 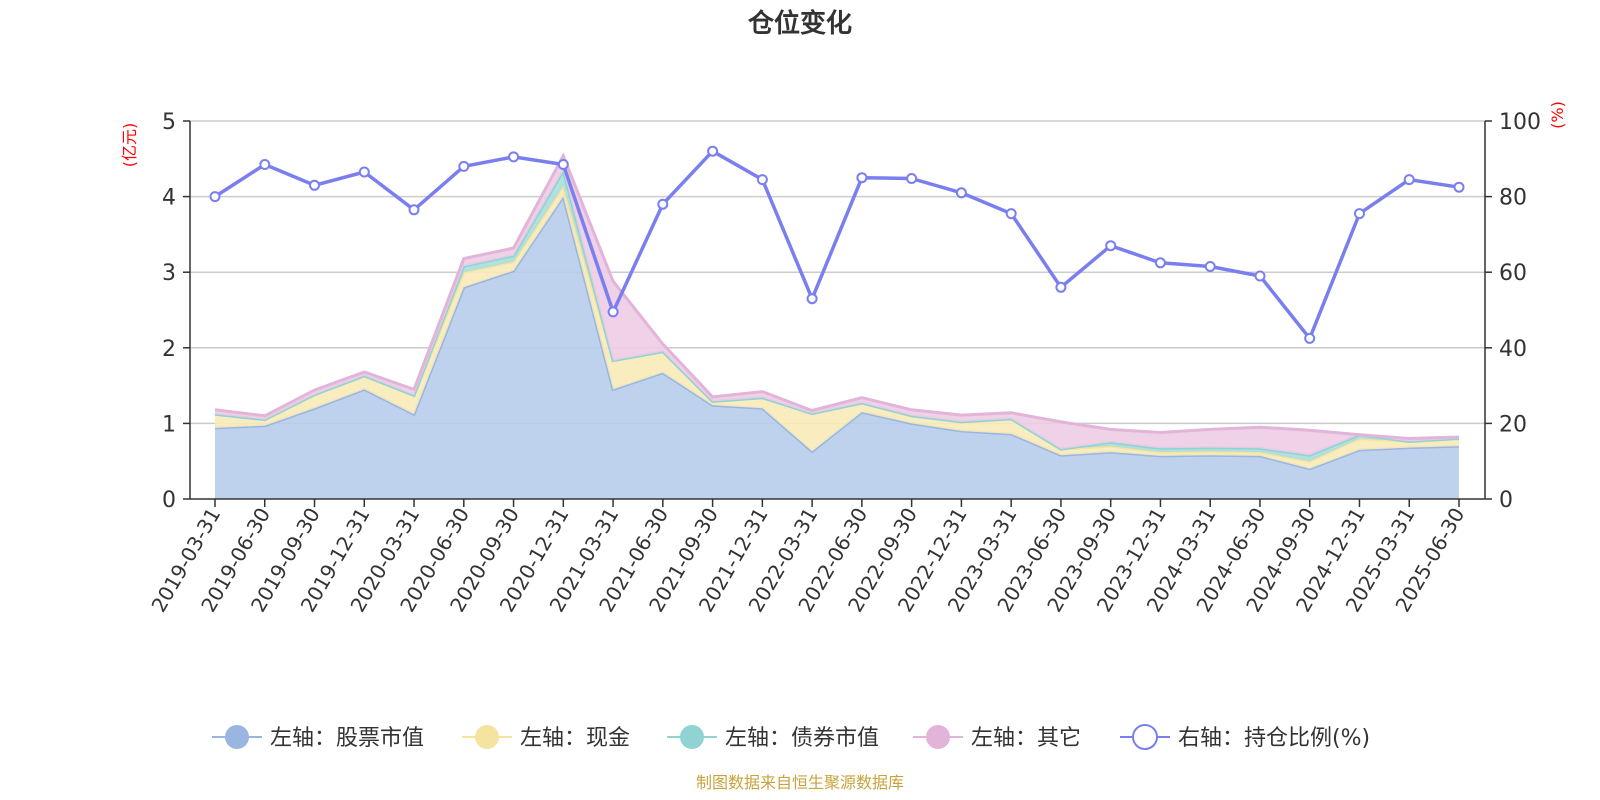 What do you see at coordinates (800, 782) in the screenshot?
I see `source-note: 制图数据来自恒生聚源数据库` at bounding box center [800, 782].